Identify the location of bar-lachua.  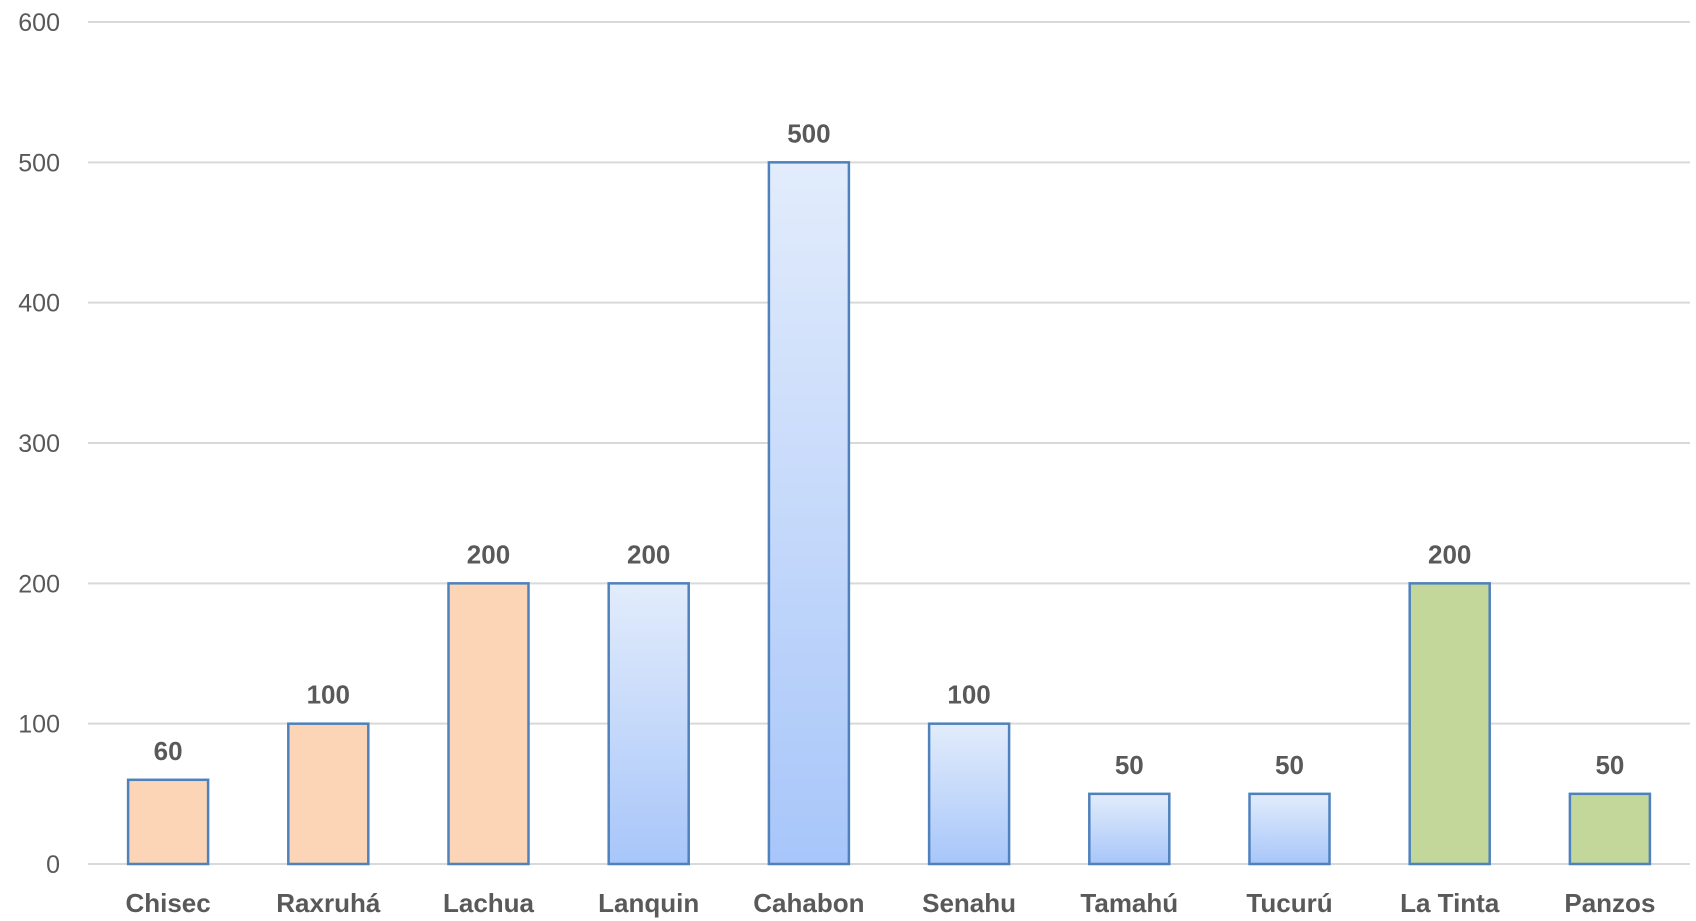
(488, 724).